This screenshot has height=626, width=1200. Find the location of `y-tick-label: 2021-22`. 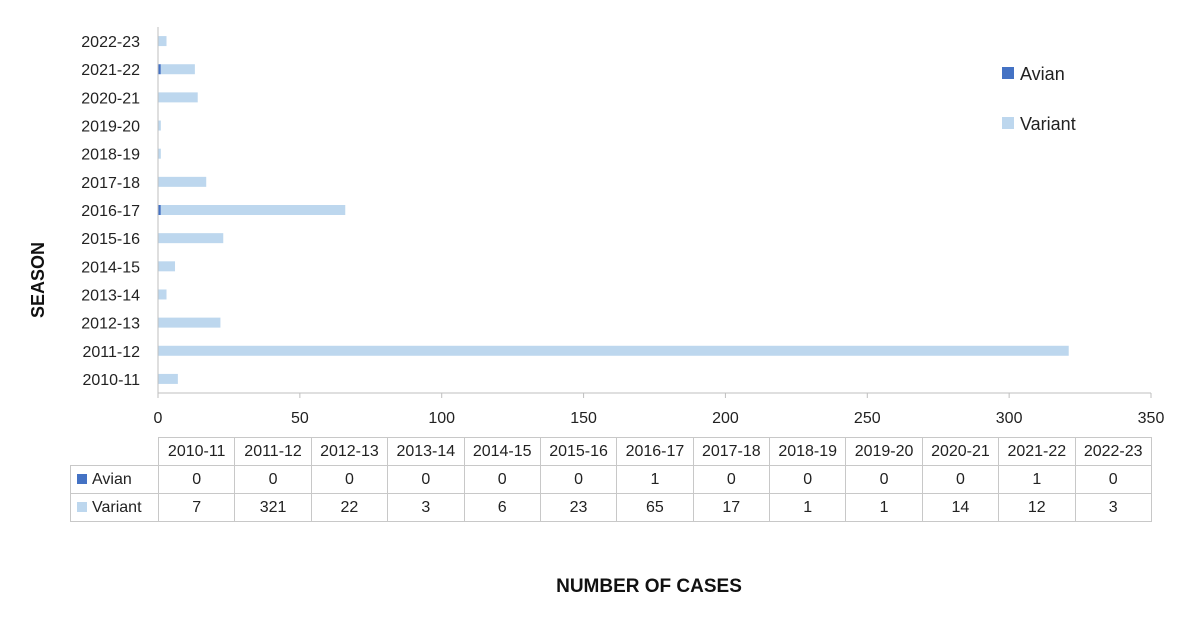

y-tick-label: 2021-22 is located at coordinates (110, 70).